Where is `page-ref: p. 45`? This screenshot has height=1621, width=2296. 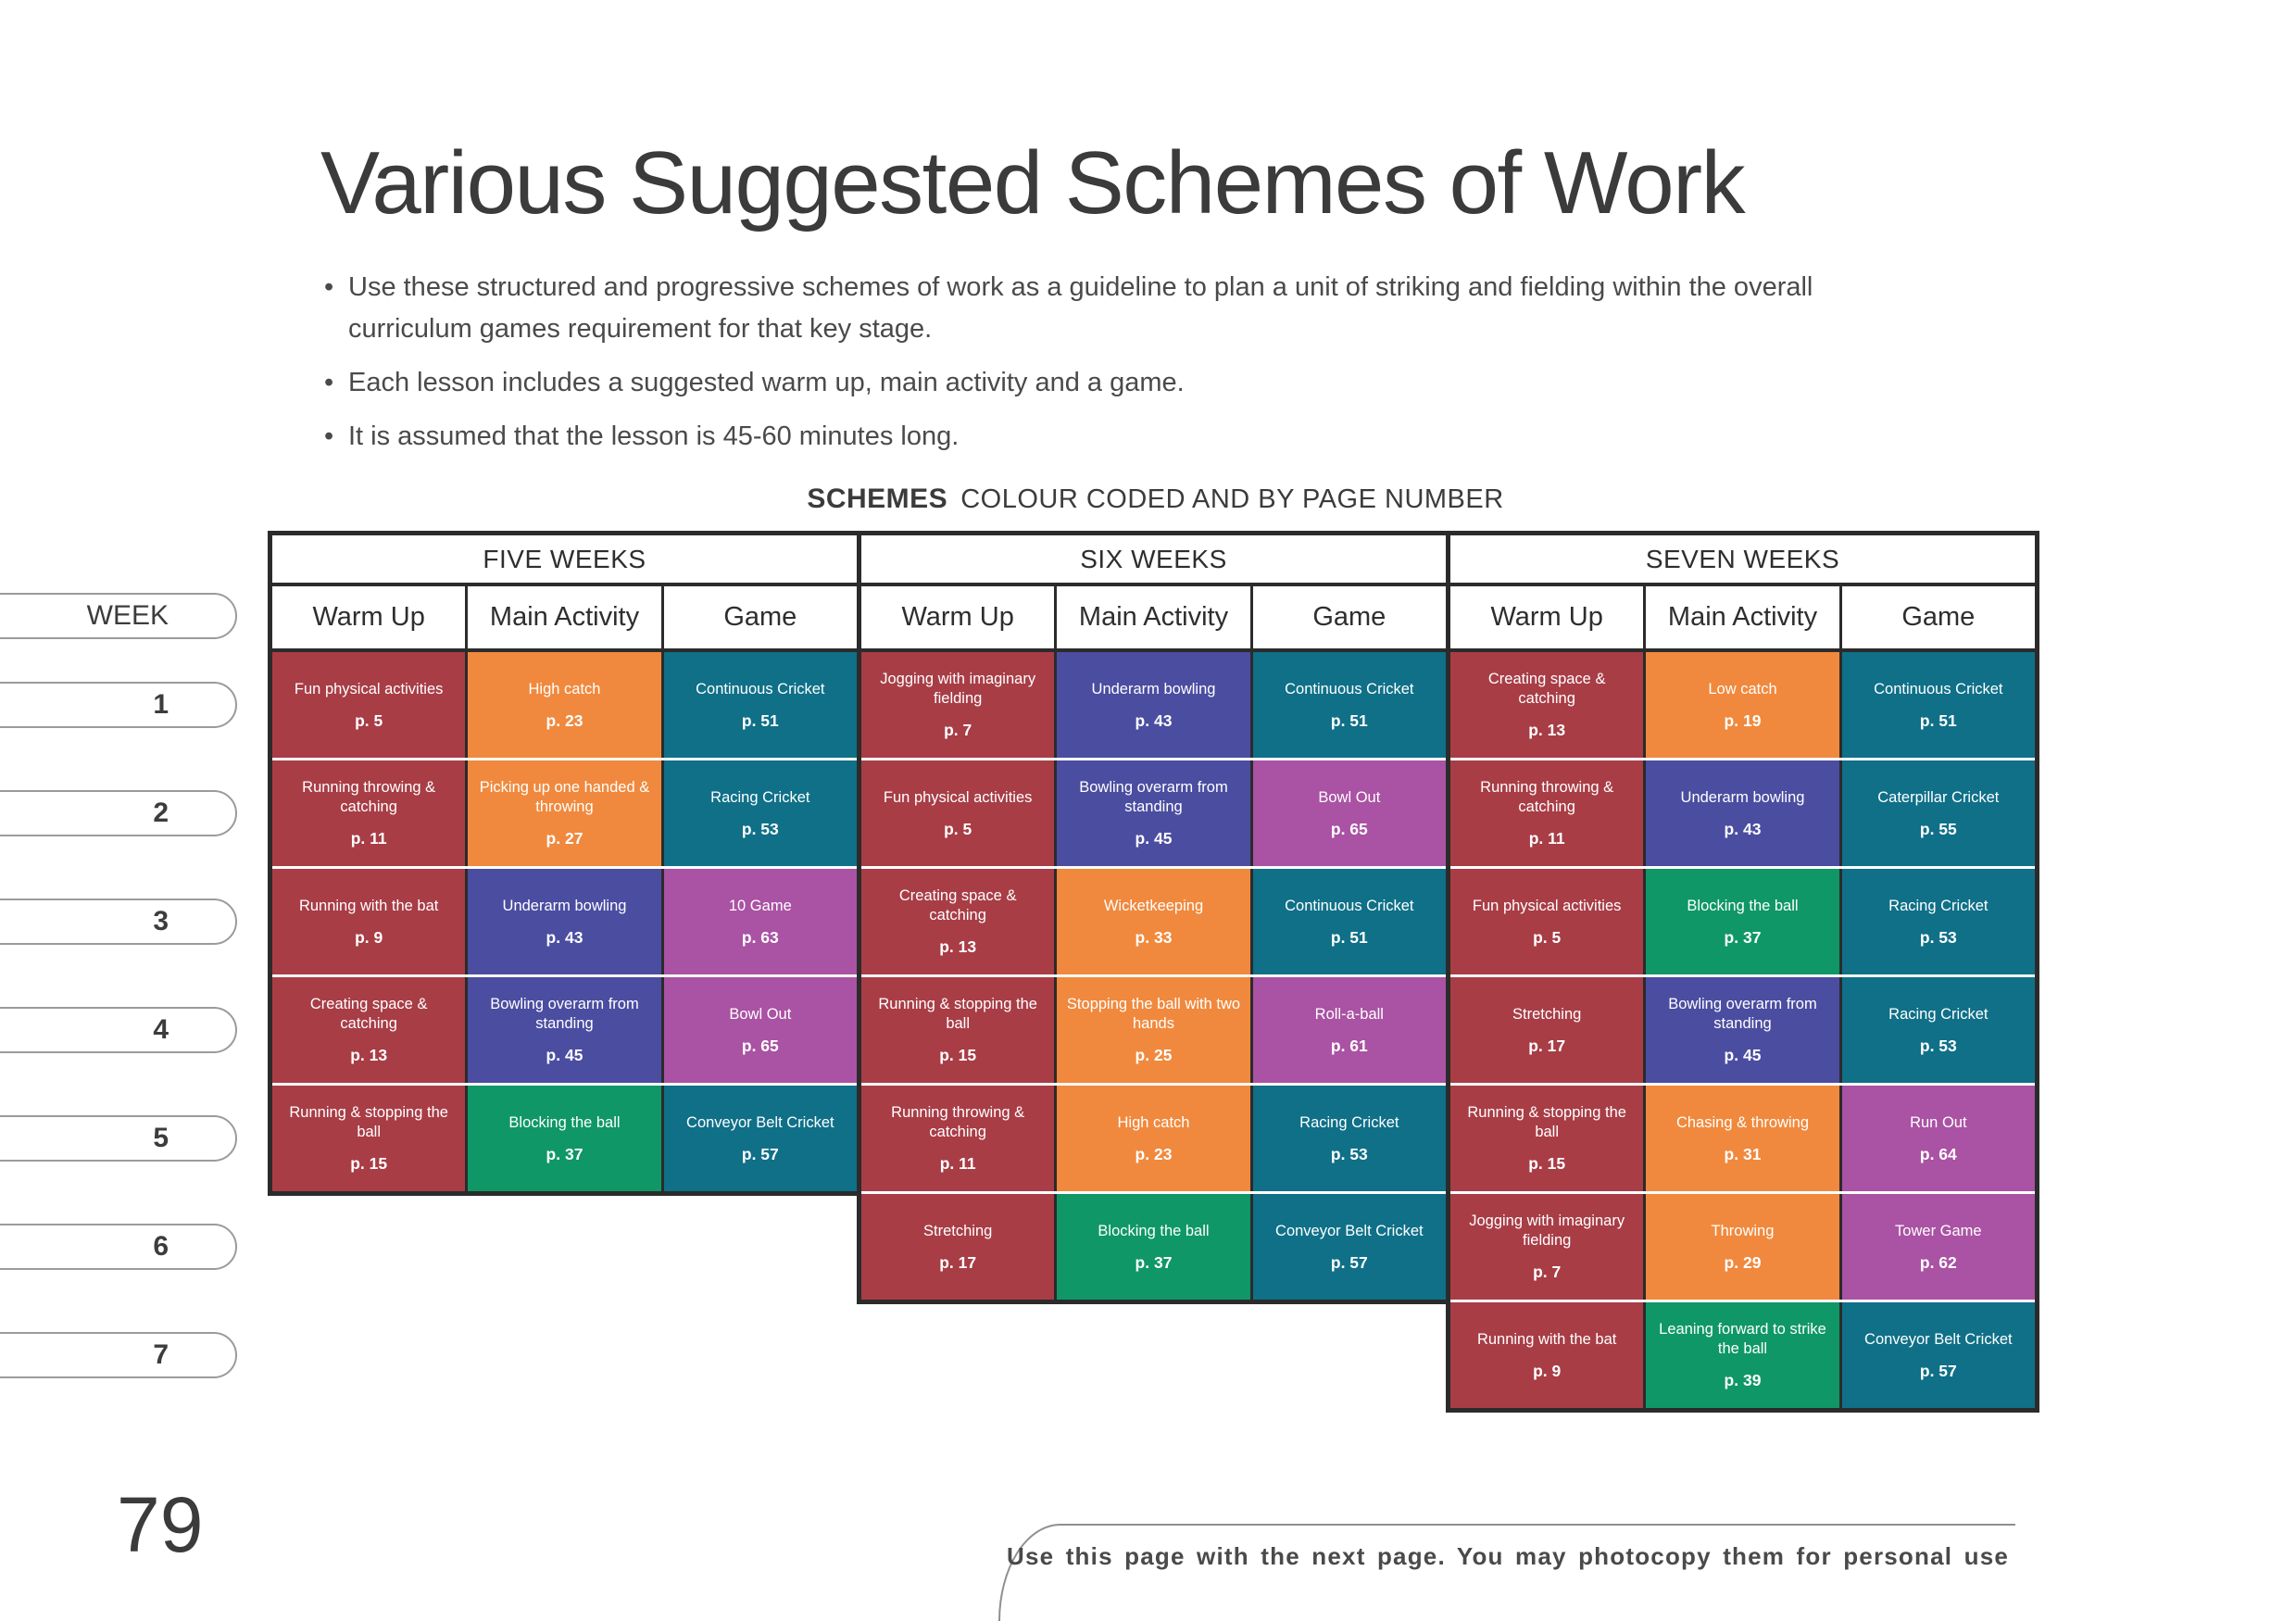
page-ref: p. 45 is located at coordinates (1154, 838).